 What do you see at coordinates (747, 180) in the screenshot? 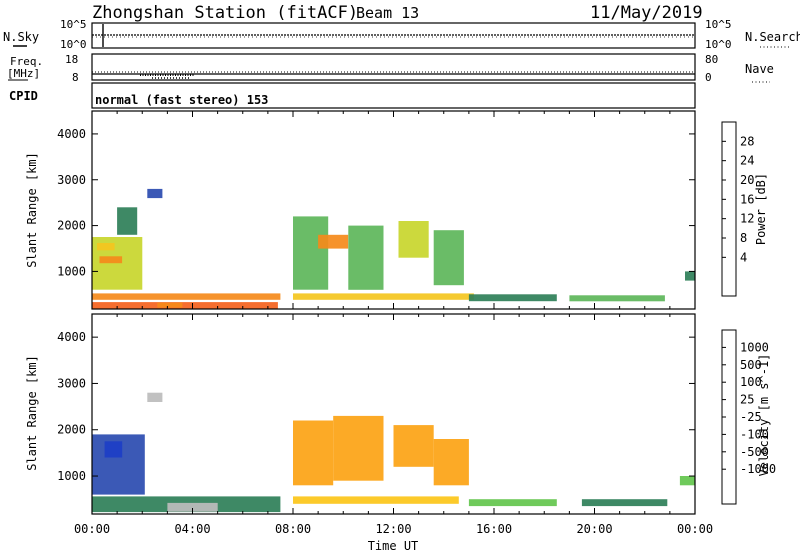
I see `colorbar-tick-label: 20` at bounding box center [747, 180].